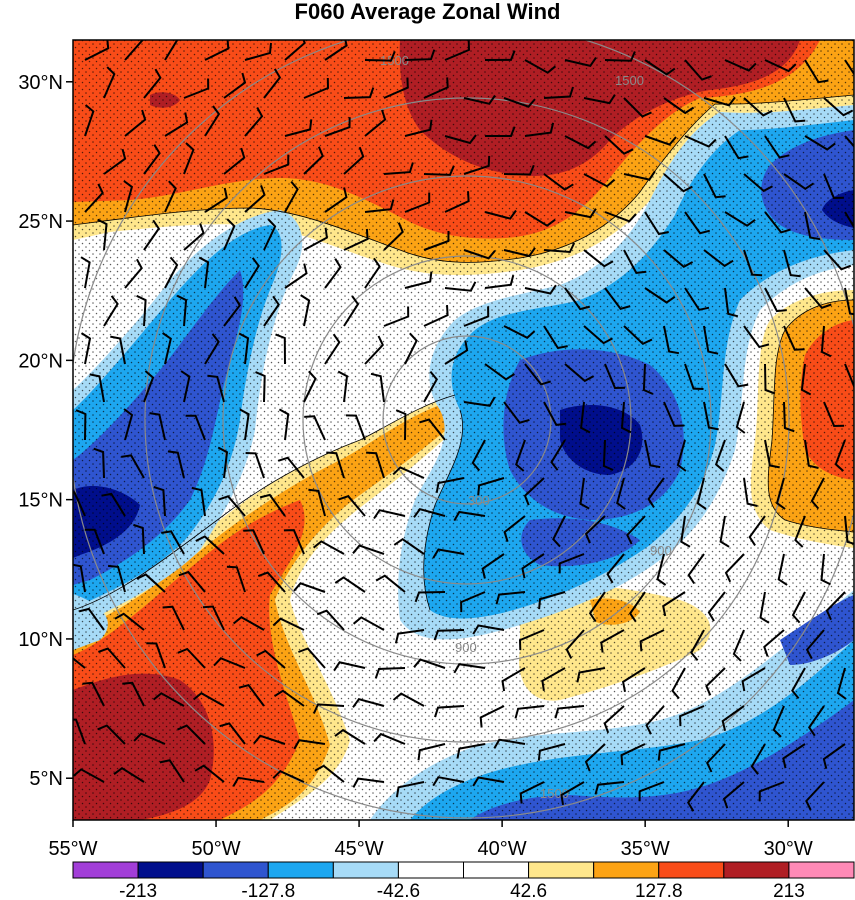 Image resolution: width=855 pixels, height=900 pixels. Describe the element at coordinates (463, 880) in the screenshot. I see `colorbar: -213 -127.8 -42.6 42.6 127.8 213` at that location.